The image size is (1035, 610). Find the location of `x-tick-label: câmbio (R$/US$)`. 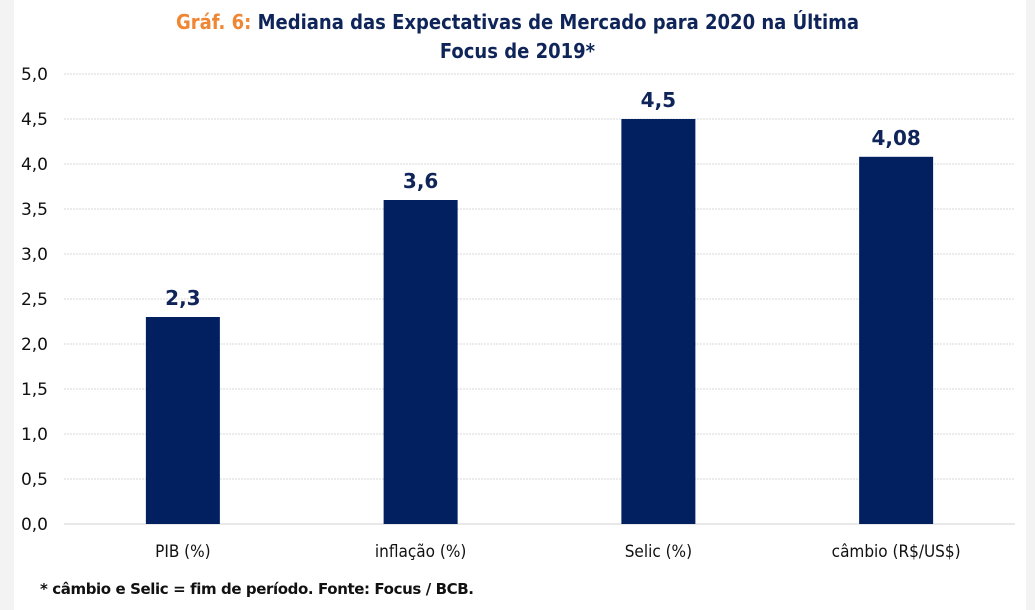

x-tick-label: câmbio (R$/US$) is located at coordinates (896, 552).